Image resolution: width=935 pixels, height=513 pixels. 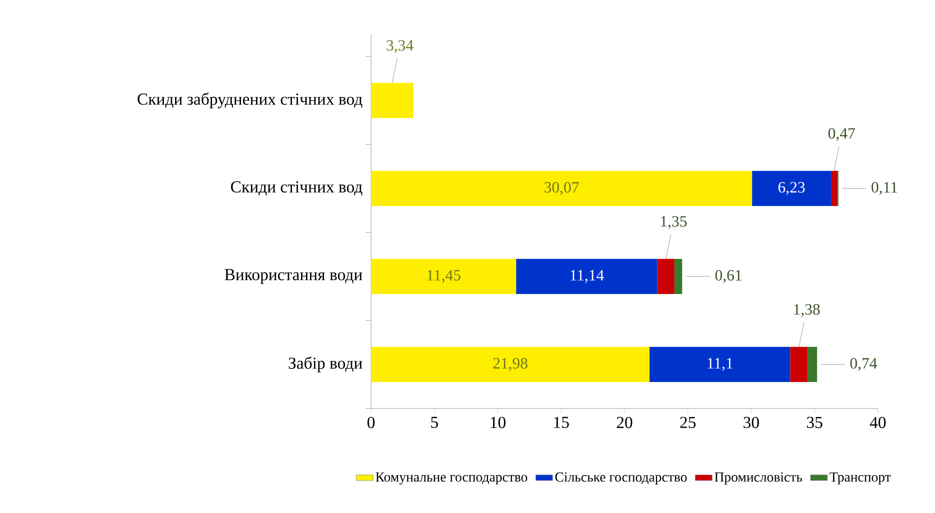 I want to click on legend-label: Промисловість, so click(x=758, y=478).